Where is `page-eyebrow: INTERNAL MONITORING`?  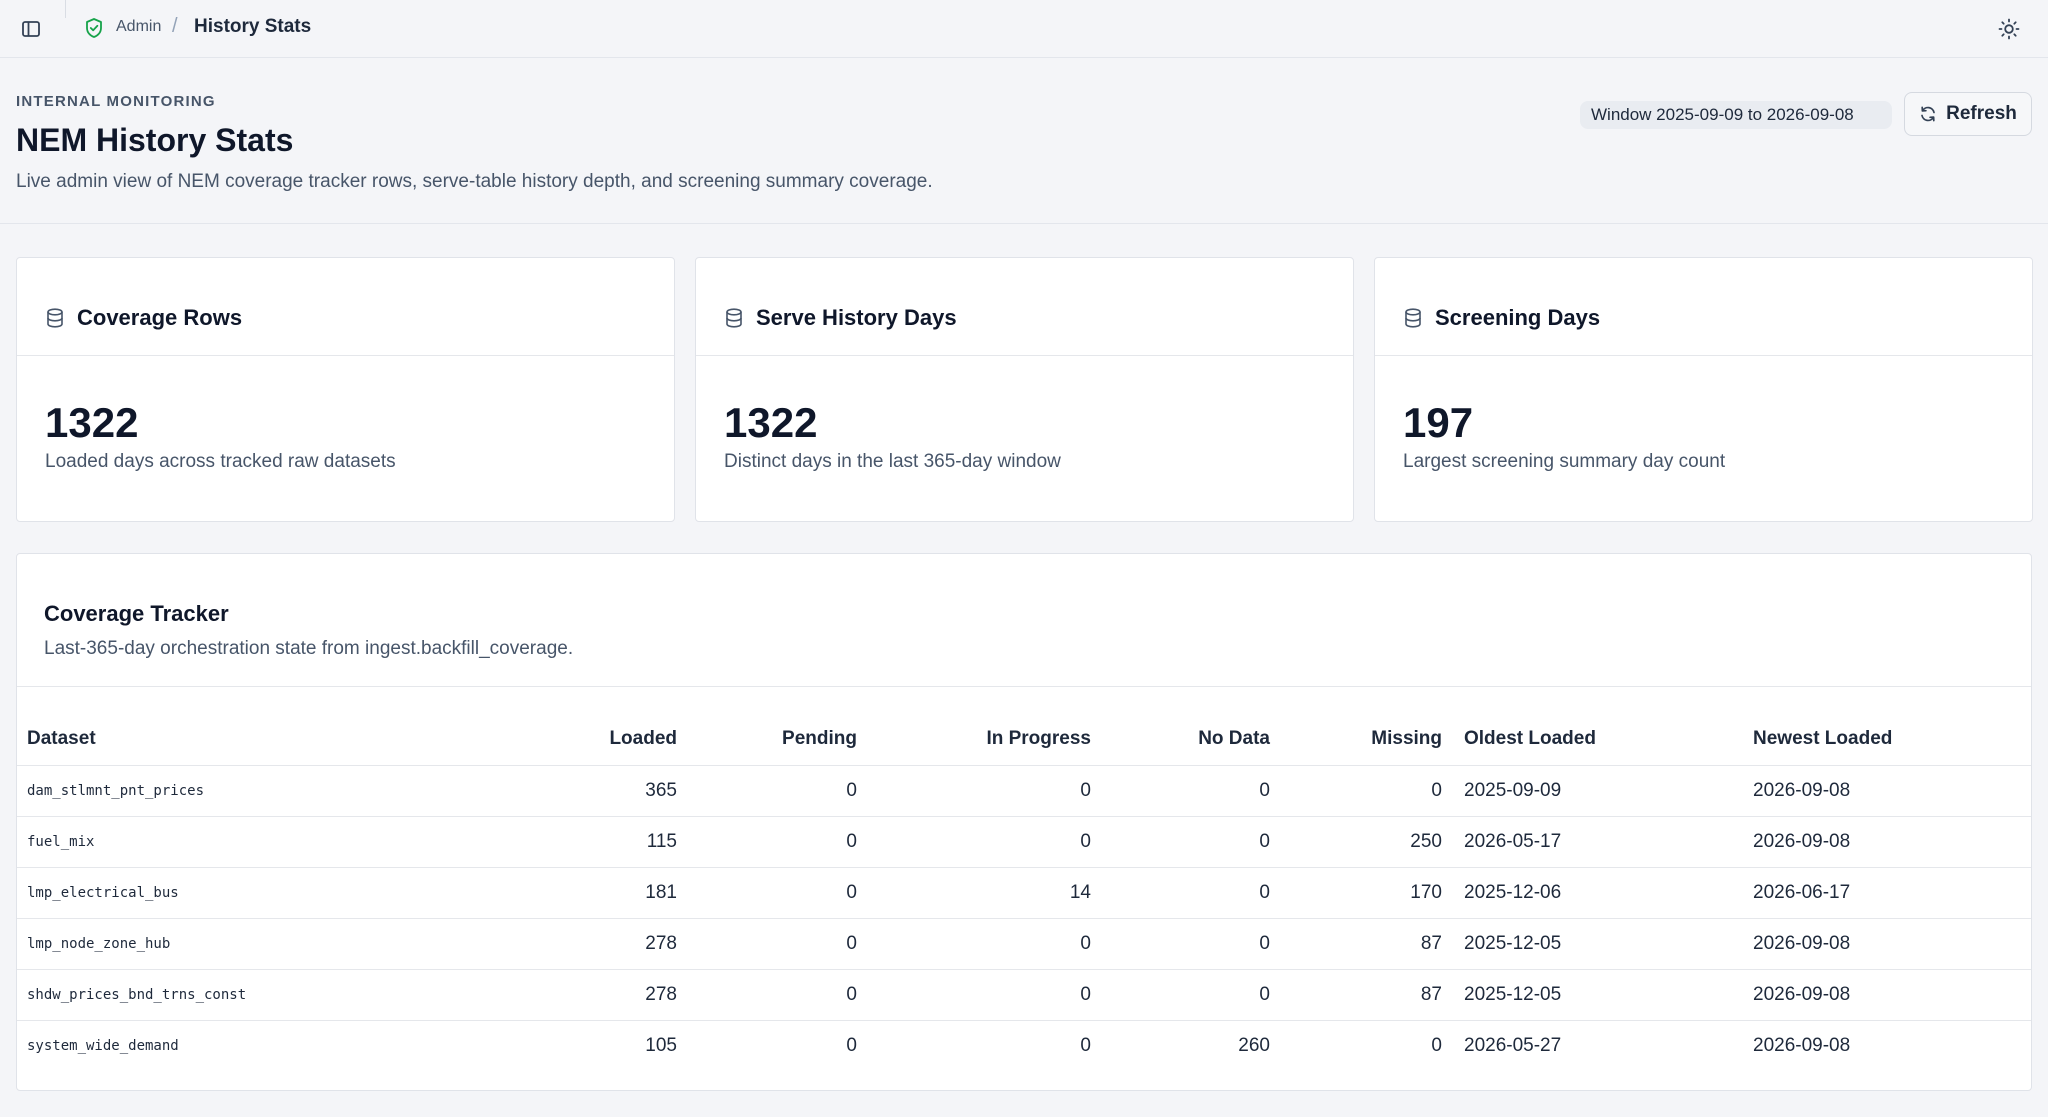
page-eyebrow: INTERNAL MONITORING is located at coordinates (116, 101).